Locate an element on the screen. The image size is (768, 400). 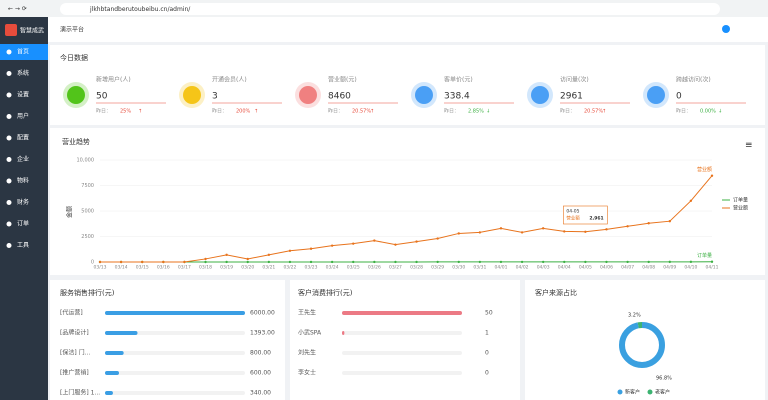
legend-label: 营业额 is located at coordinates (740, 208).